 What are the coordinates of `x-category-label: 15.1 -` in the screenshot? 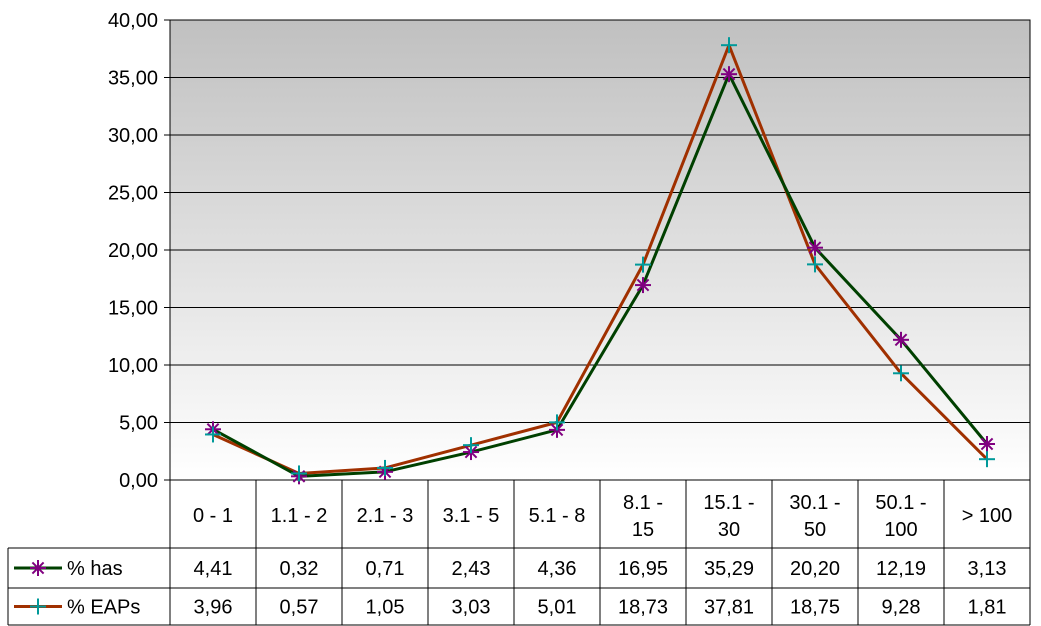 It's located at (728, 503).